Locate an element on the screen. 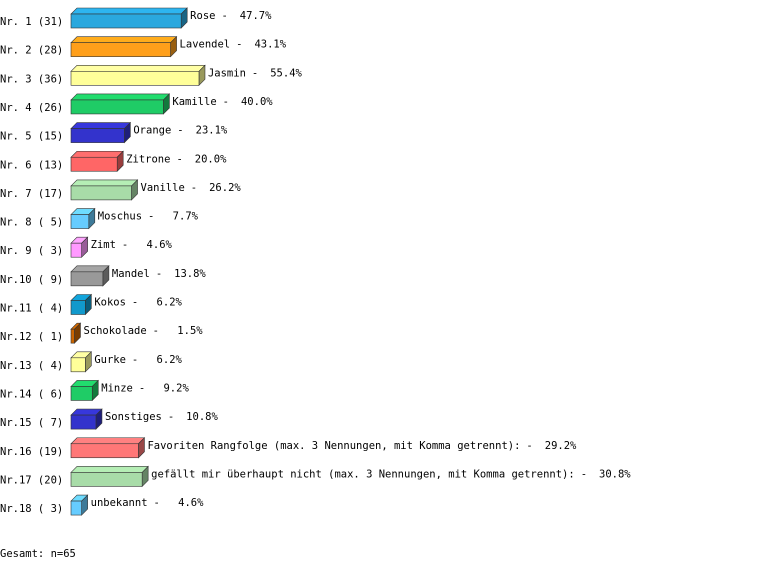 The image size is (759, 571). bar-label: Zitrone - 20.0% is located at coordinates (176, 159).